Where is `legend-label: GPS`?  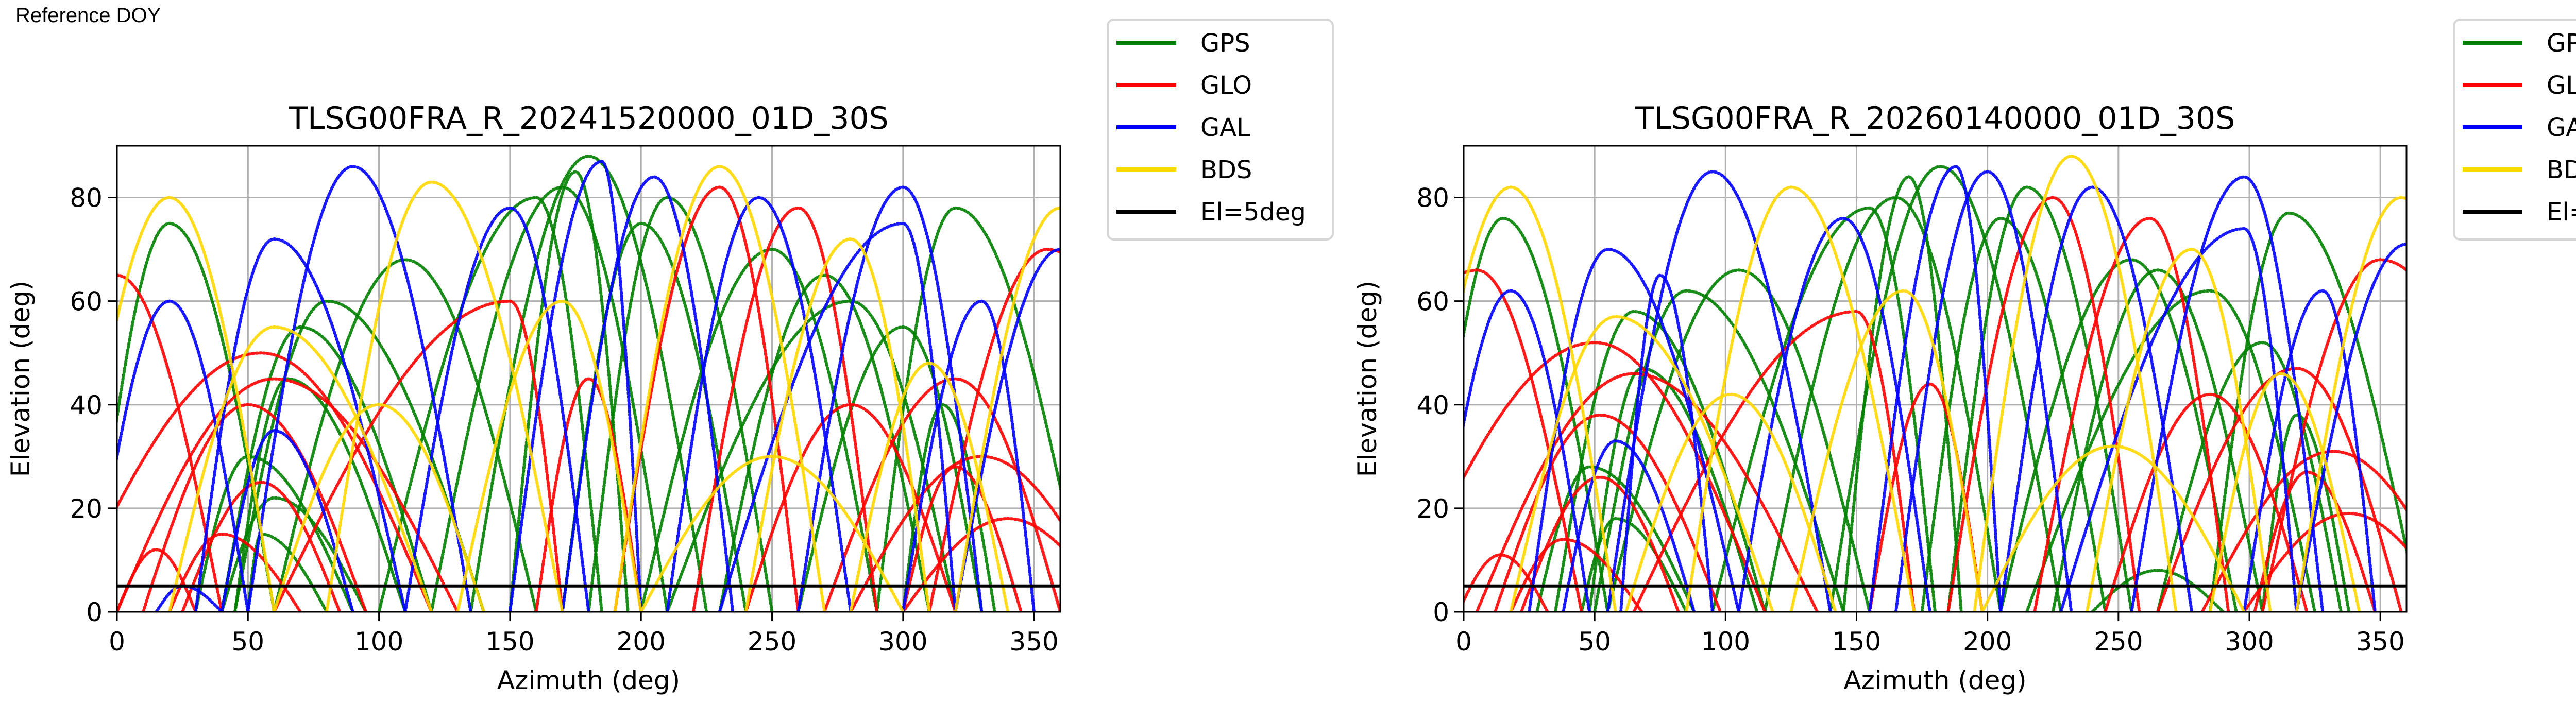 legend-label: GPS is located at coordinates (1225, 43).